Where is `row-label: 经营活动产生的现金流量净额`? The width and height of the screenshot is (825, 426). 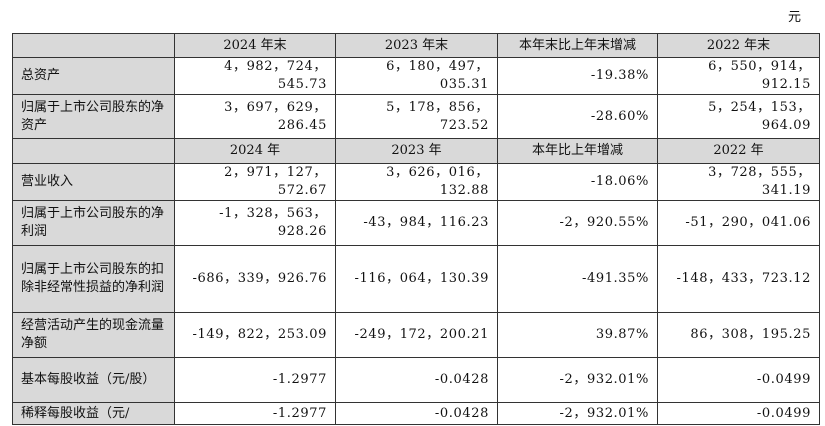 row-label: 经营活动产生的现金流量净额 is located at coordinates (93, 335).